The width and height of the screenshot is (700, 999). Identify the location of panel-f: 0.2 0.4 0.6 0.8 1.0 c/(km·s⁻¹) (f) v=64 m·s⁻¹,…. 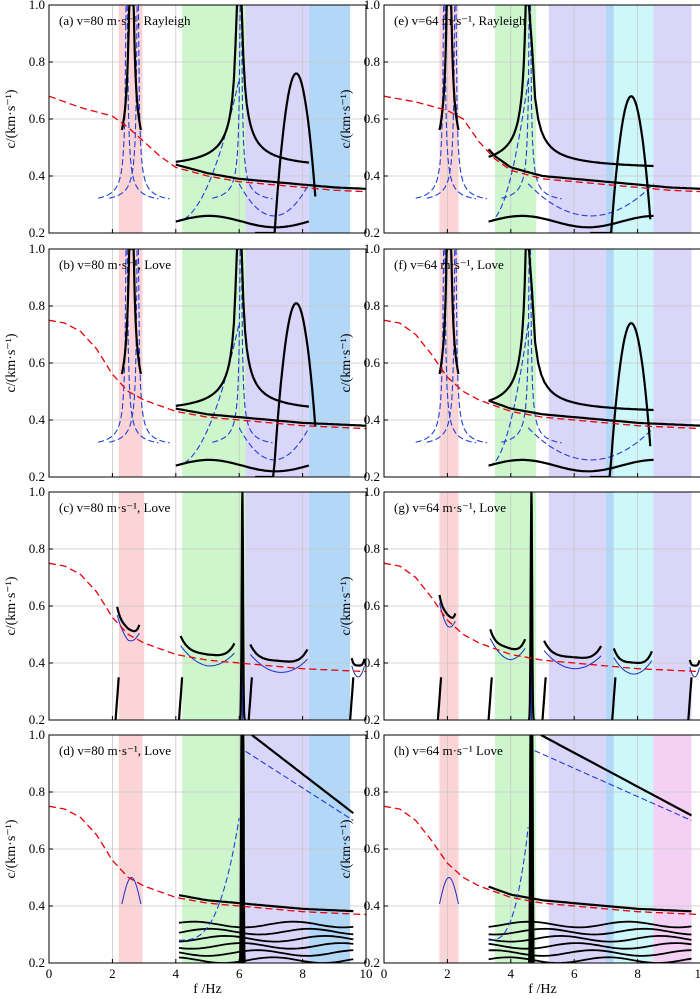
(519, 362).